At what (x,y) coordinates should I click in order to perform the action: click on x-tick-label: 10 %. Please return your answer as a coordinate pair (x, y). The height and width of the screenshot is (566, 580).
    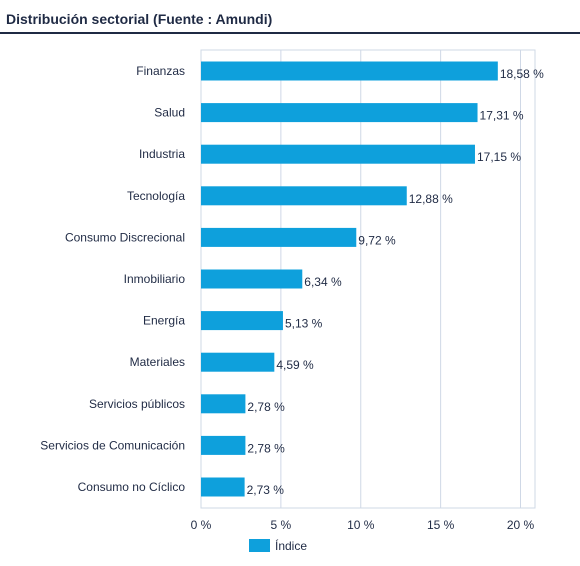
    Looking at the image, I should click on (361, 525).